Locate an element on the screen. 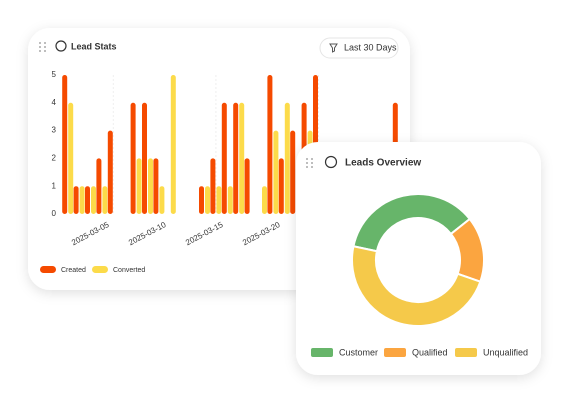 This screenshot has height=408, width=575. legend-label: Created is located at coordinates (73, 270).